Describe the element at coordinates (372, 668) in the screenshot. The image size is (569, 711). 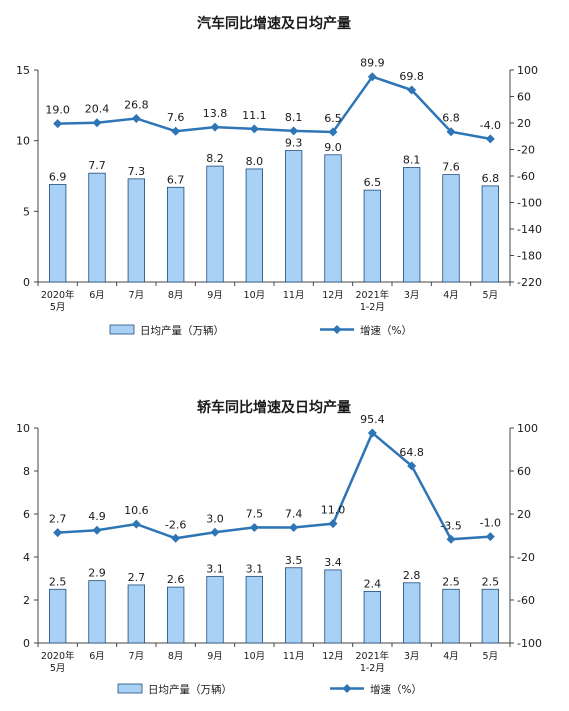
I see `category-label: 1-2月` at that location.